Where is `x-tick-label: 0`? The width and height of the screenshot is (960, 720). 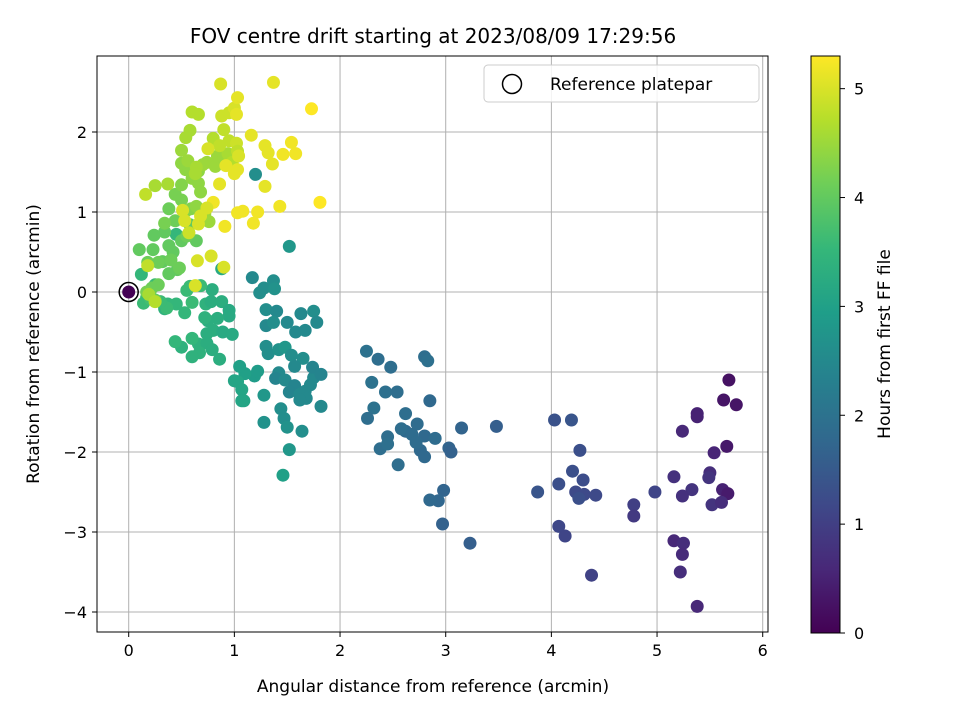 x-tick-label: 0 is located at coordinates (129, 650).